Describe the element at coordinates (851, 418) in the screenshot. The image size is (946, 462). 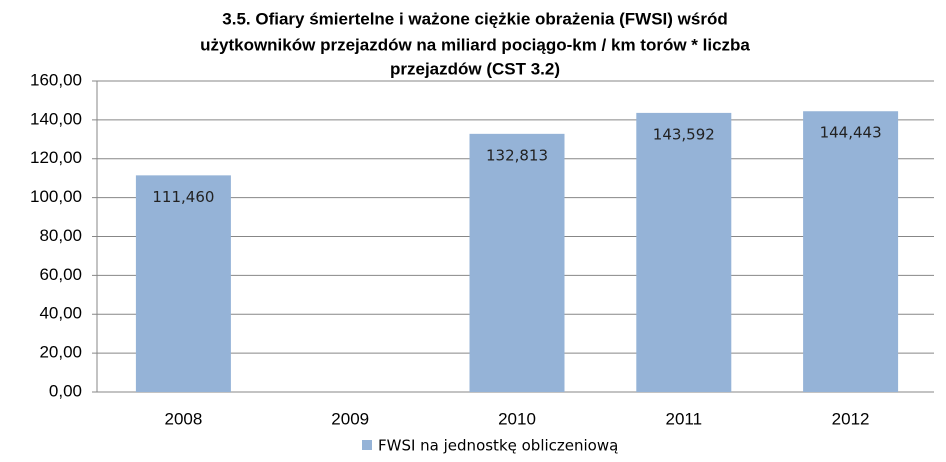
I see `x-tick-label: 2012` at that location.